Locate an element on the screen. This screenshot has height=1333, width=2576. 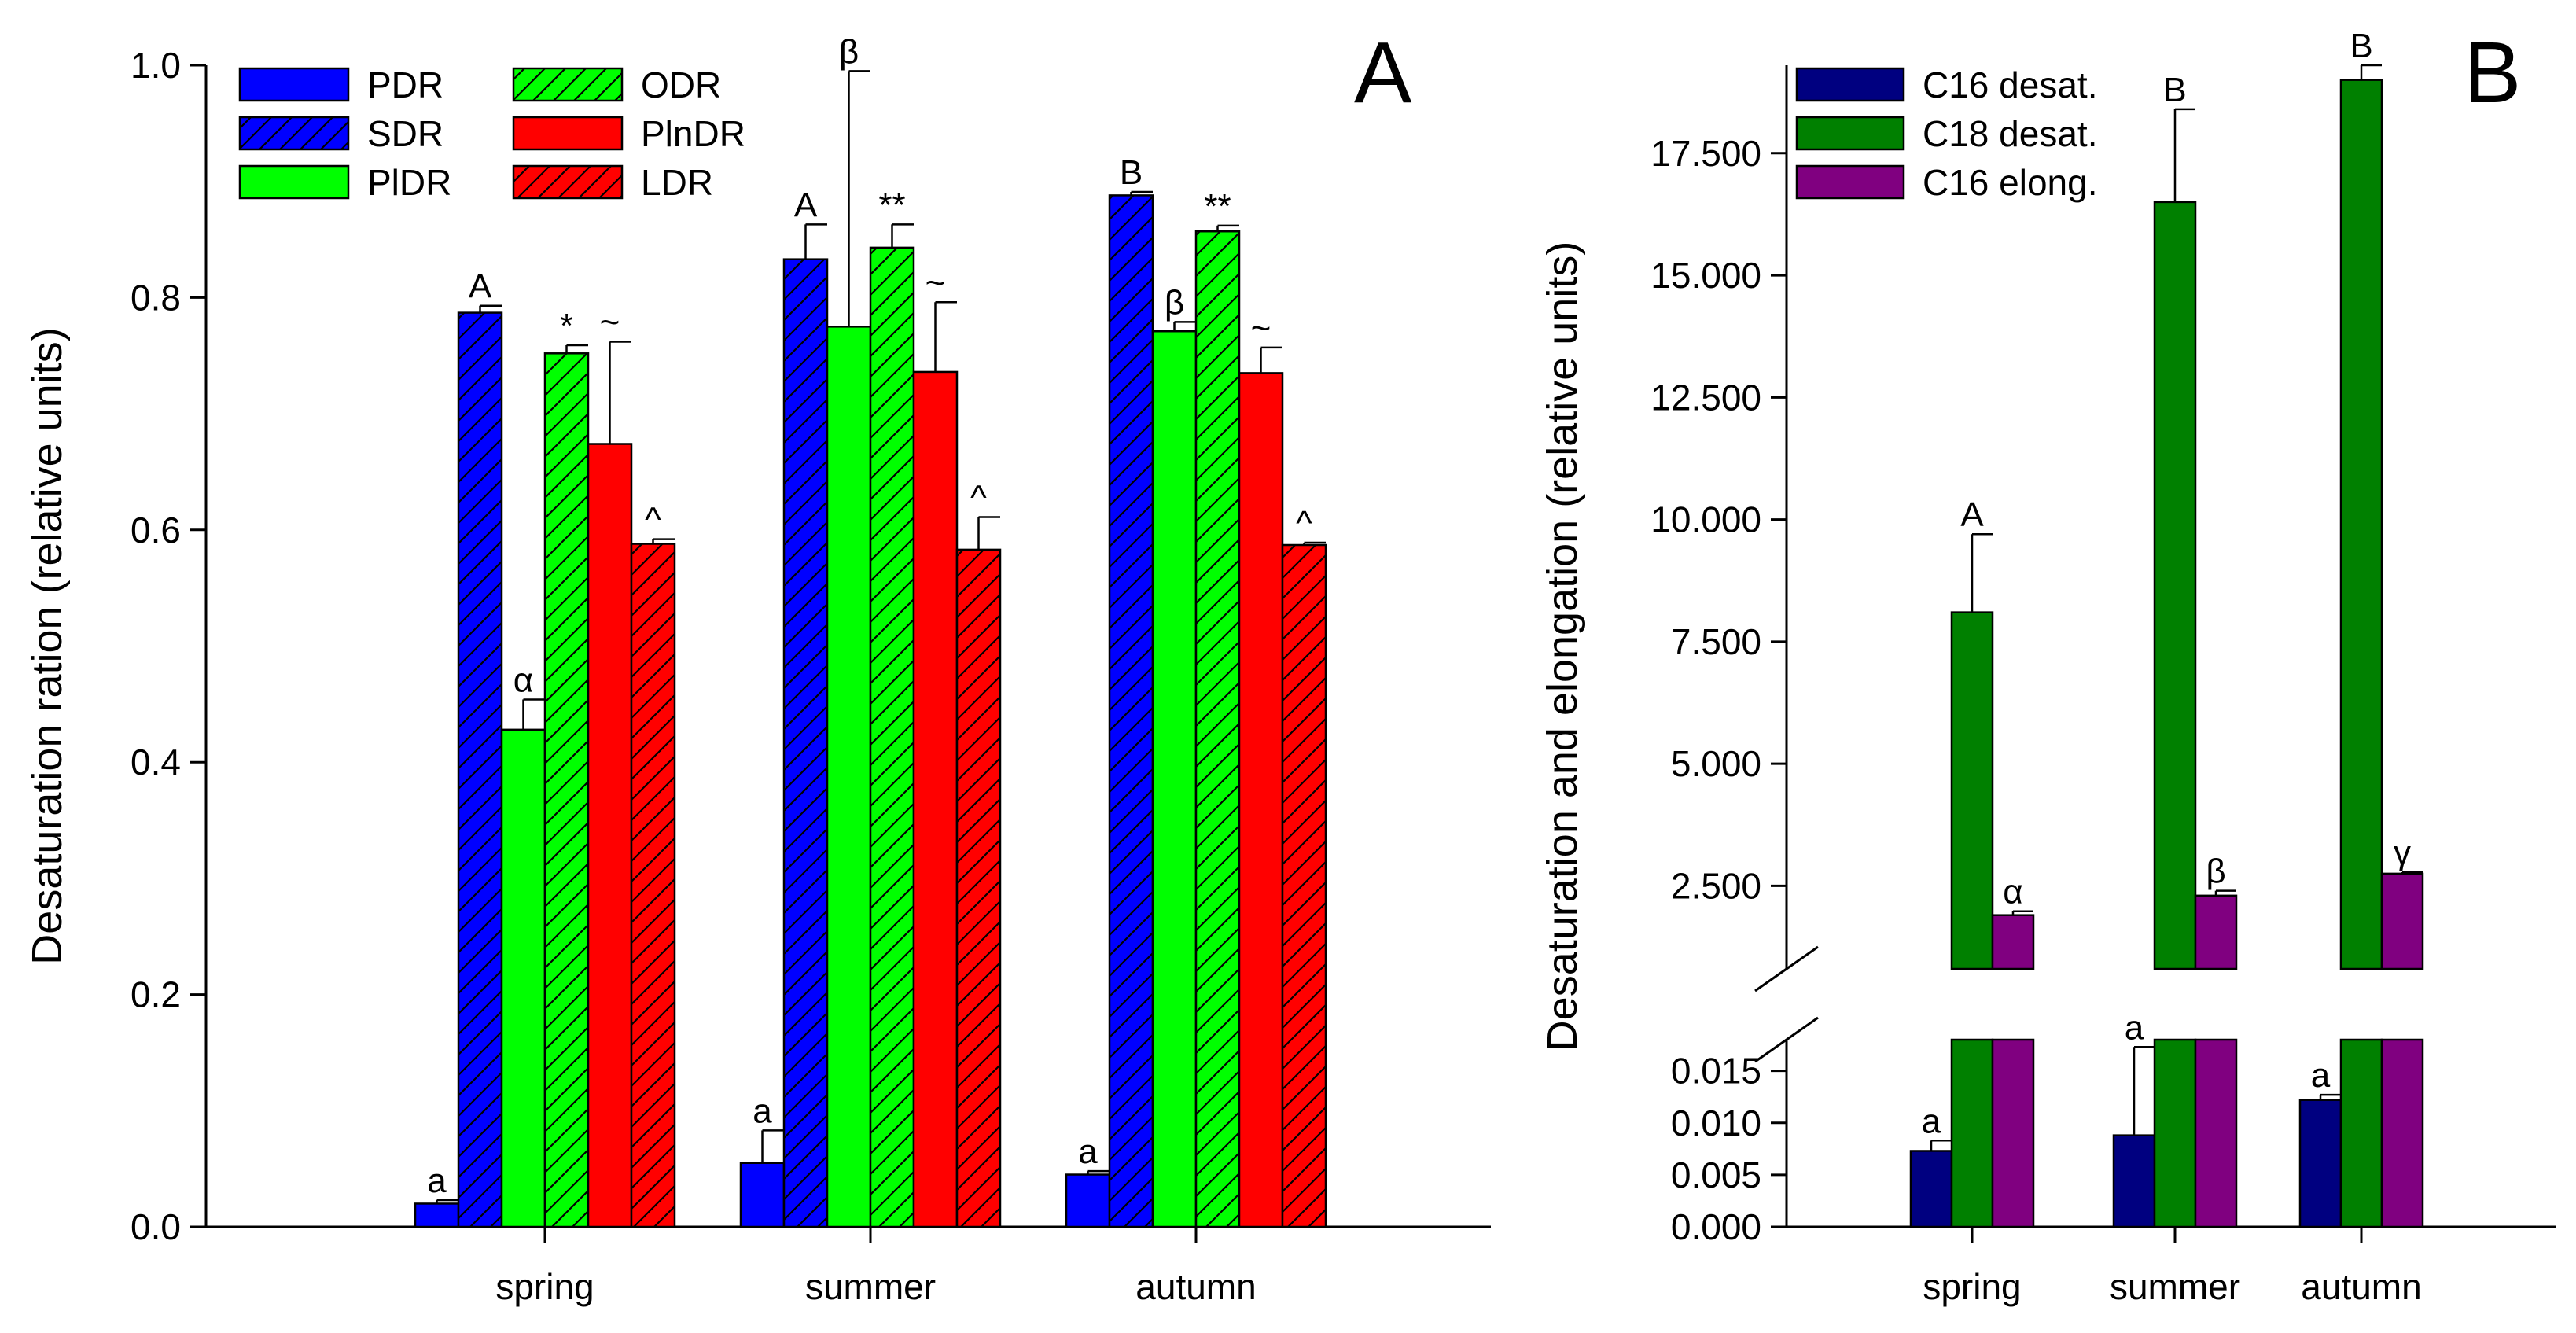
bar-pdr-summer is located at coordinates (763, 1195).